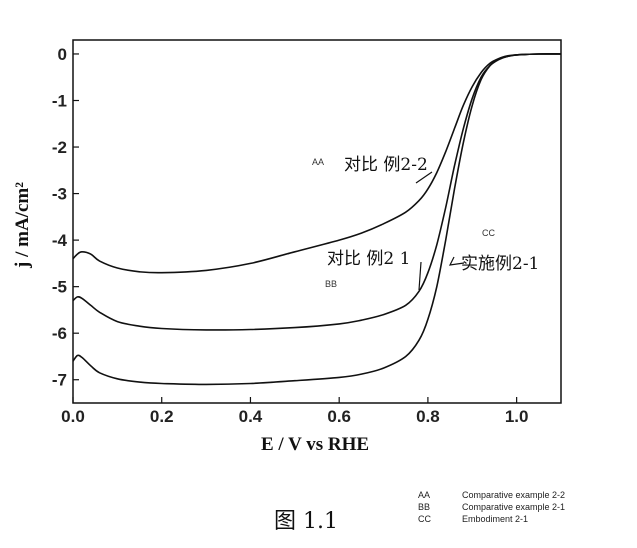 This screenshot has width=637, height=548. Describe the element at coordinates (22, 225) in the screenshot. I see `y-axis-title: j / mA/cm²` at that location.